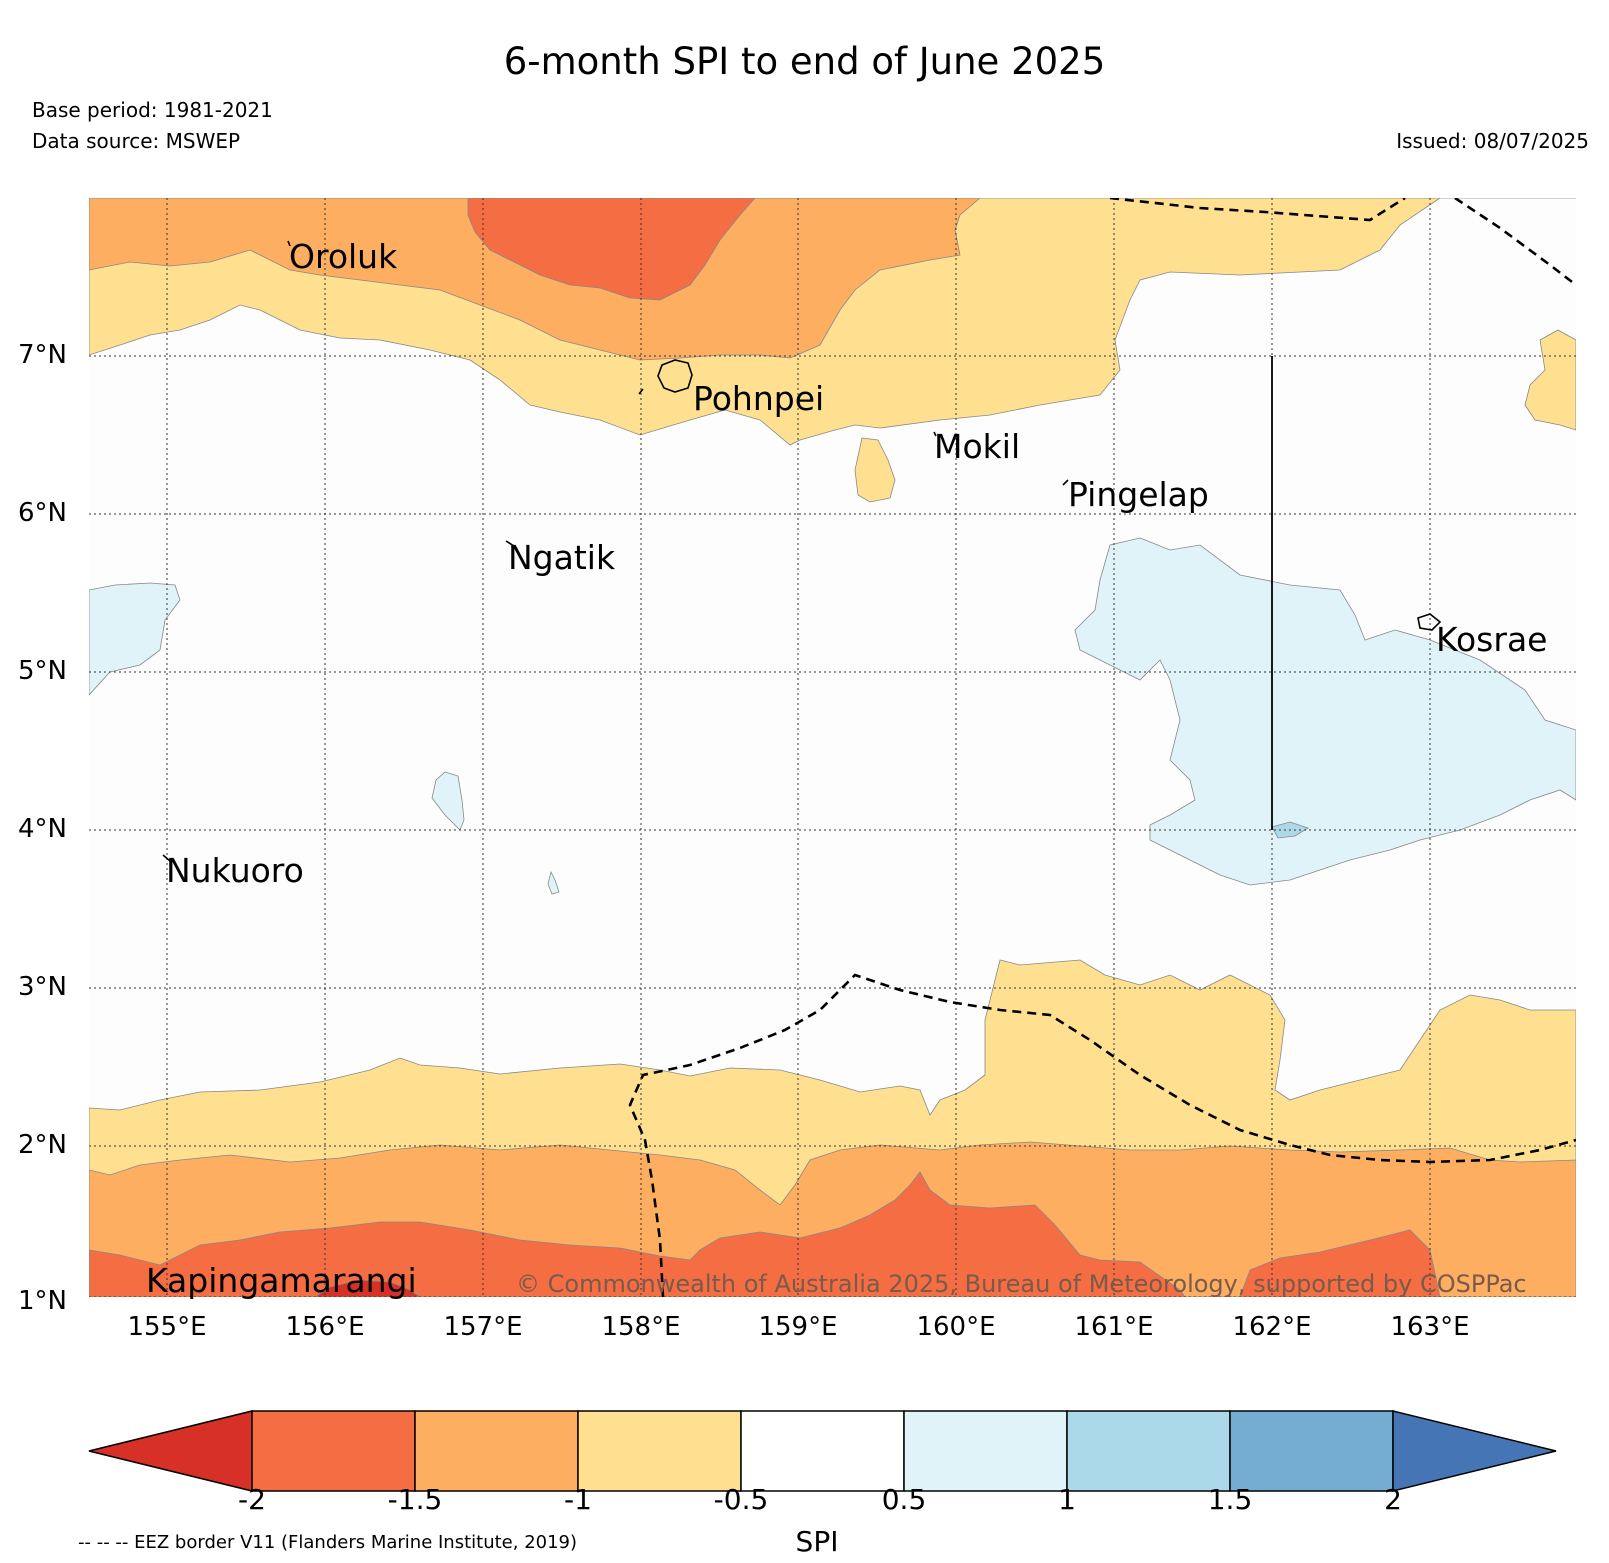 This screenshot has width=1609, height=1563. Describe the element at coordinates (510, 543) in the screenshot. I see `ngatik-atoll` at that location.